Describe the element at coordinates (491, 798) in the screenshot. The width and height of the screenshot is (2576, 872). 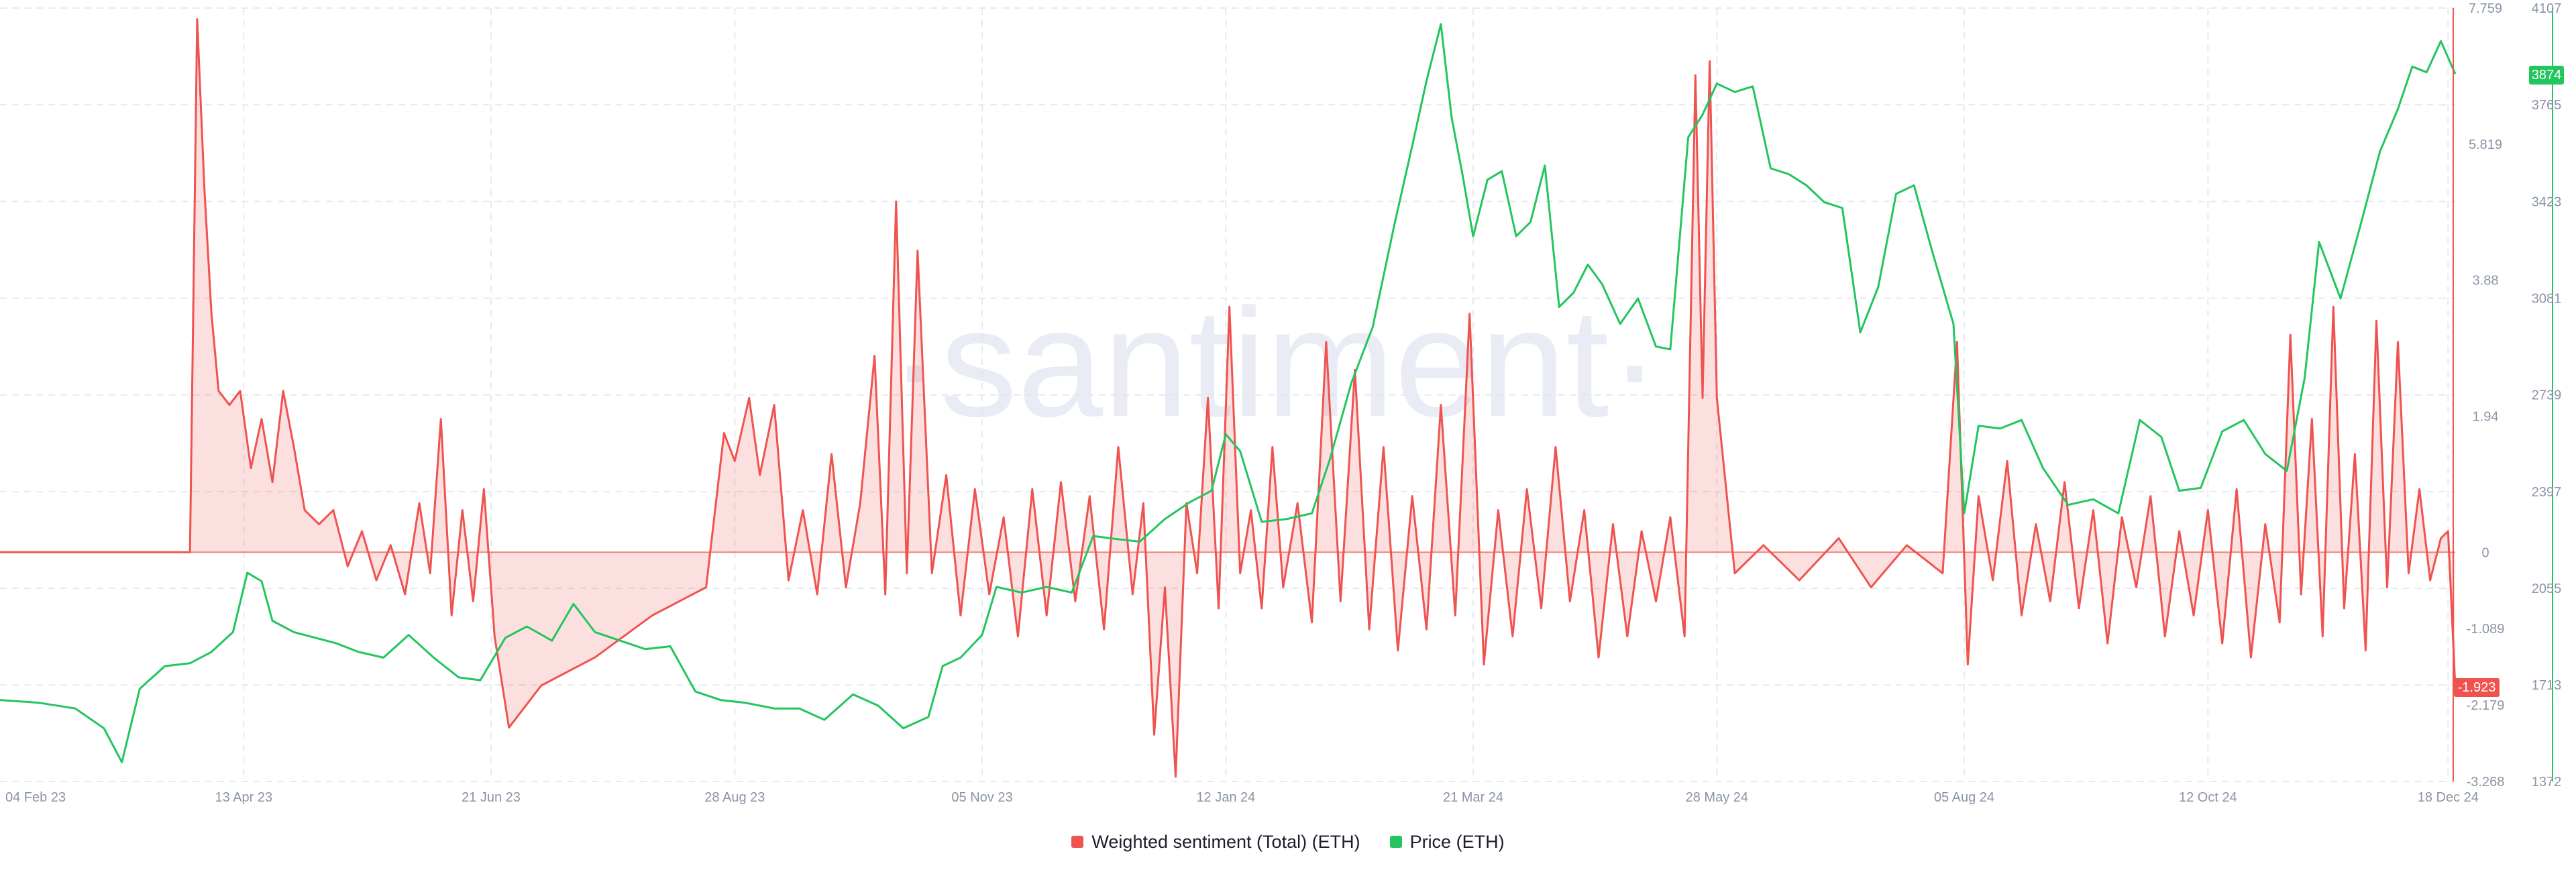
I see `x-tick-label: 21 Jun 23` at that location.